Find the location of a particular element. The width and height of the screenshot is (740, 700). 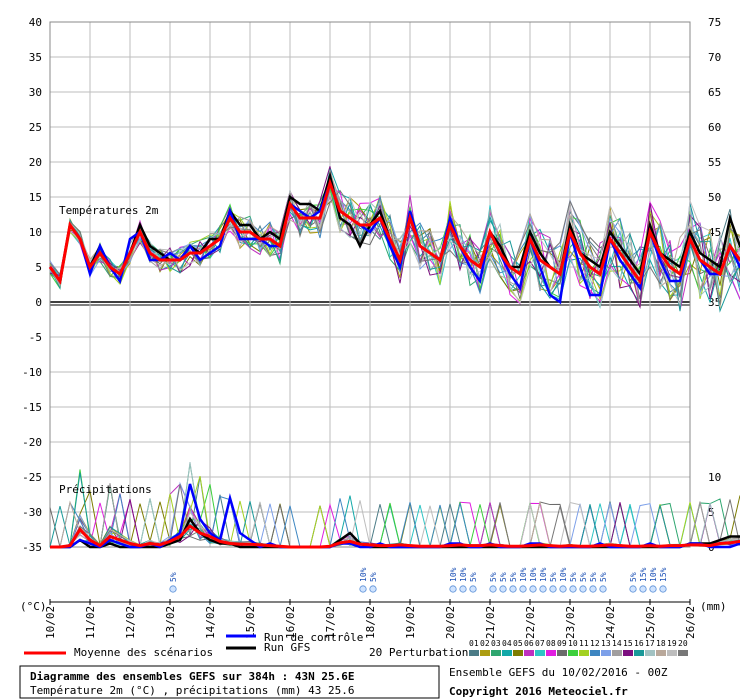

y-right-tick-label: 55 is located at coordinates (714, 162).